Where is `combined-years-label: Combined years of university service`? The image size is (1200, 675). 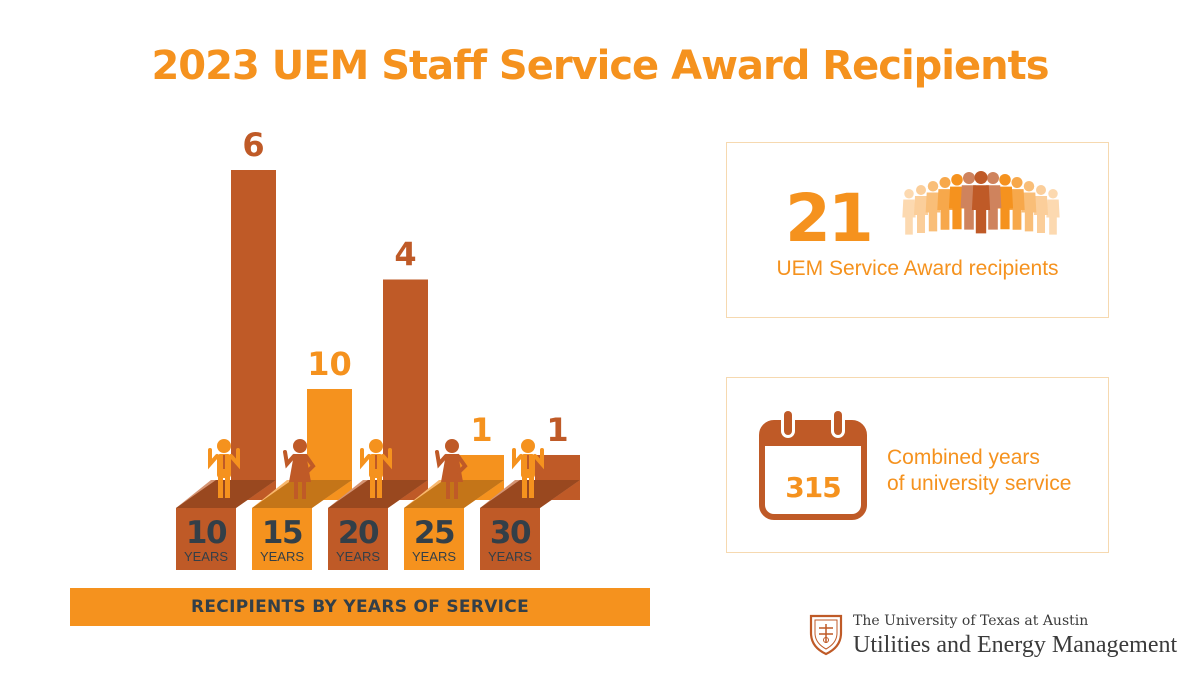
combined-years-label: Combined years of university service is located at coordinates (994, 471).